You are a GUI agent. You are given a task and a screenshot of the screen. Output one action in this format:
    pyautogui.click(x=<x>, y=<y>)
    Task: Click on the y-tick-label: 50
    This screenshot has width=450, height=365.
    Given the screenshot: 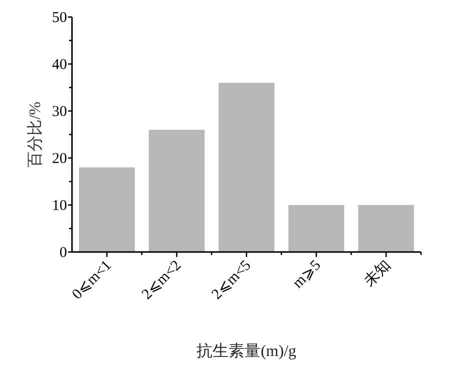 What is the action you would take?
    pyautogui.click(x=59, y=18)
    